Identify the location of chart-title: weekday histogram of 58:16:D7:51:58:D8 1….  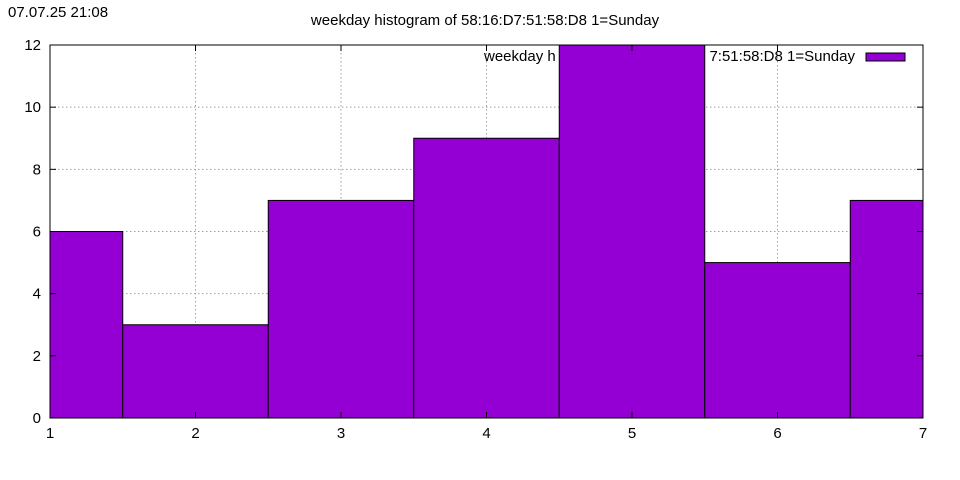
(485, 20).